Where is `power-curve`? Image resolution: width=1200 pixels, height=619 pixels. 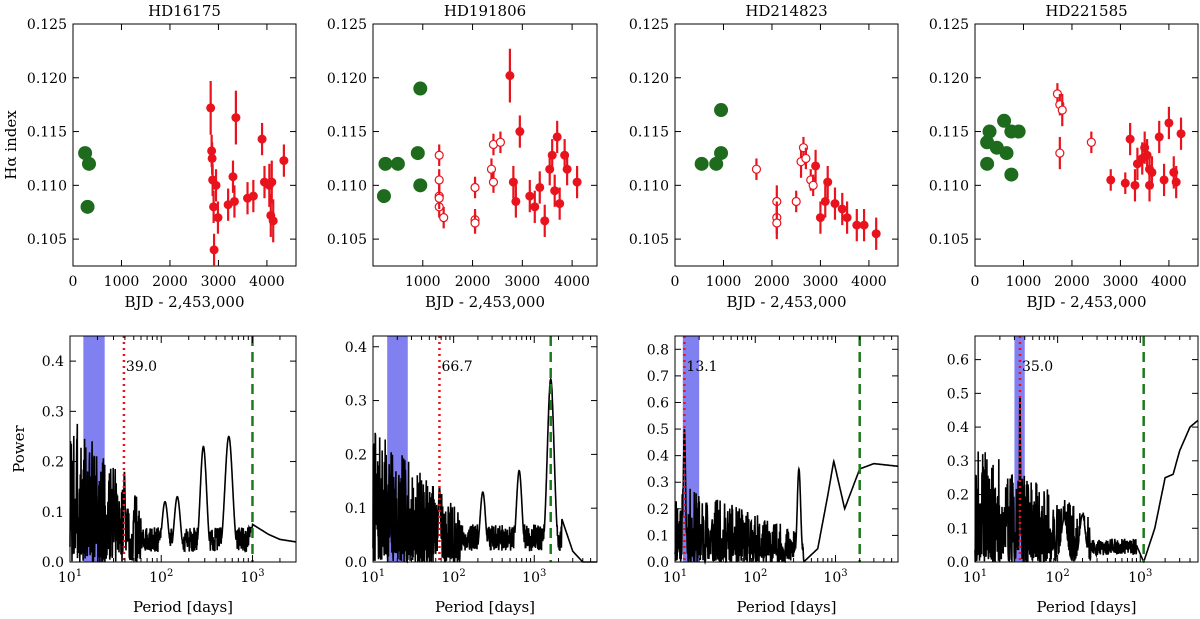 power-curve is located at coordinates (484, 470).